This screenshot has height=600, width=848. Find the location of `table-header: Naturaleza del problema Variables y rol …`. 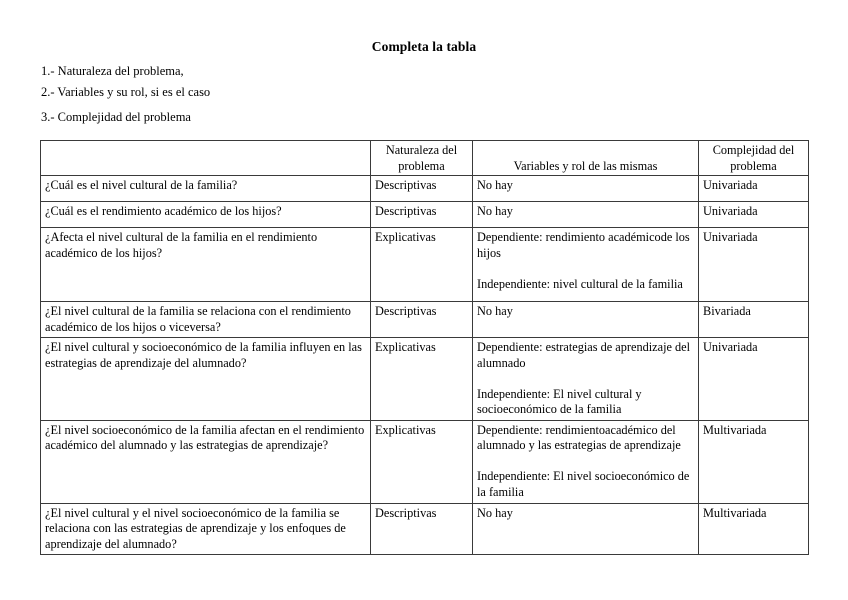

table-header: Naturaleza del problema Variables y rol … is located at coordinates (424, 158).